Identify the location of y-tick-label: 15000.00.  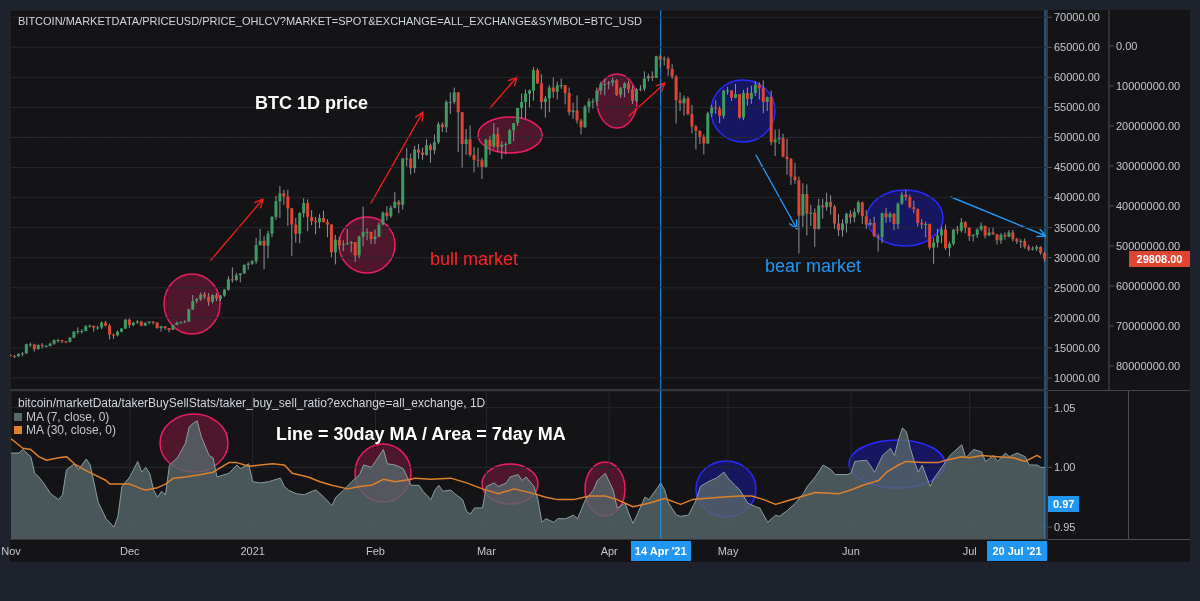
(1077, 347).